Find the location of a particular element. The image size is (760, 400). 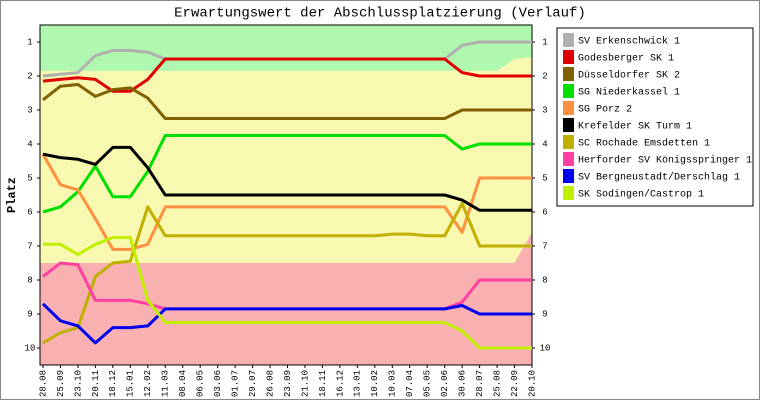

y-tick-label: 6 is located at coordinates (29, 212).